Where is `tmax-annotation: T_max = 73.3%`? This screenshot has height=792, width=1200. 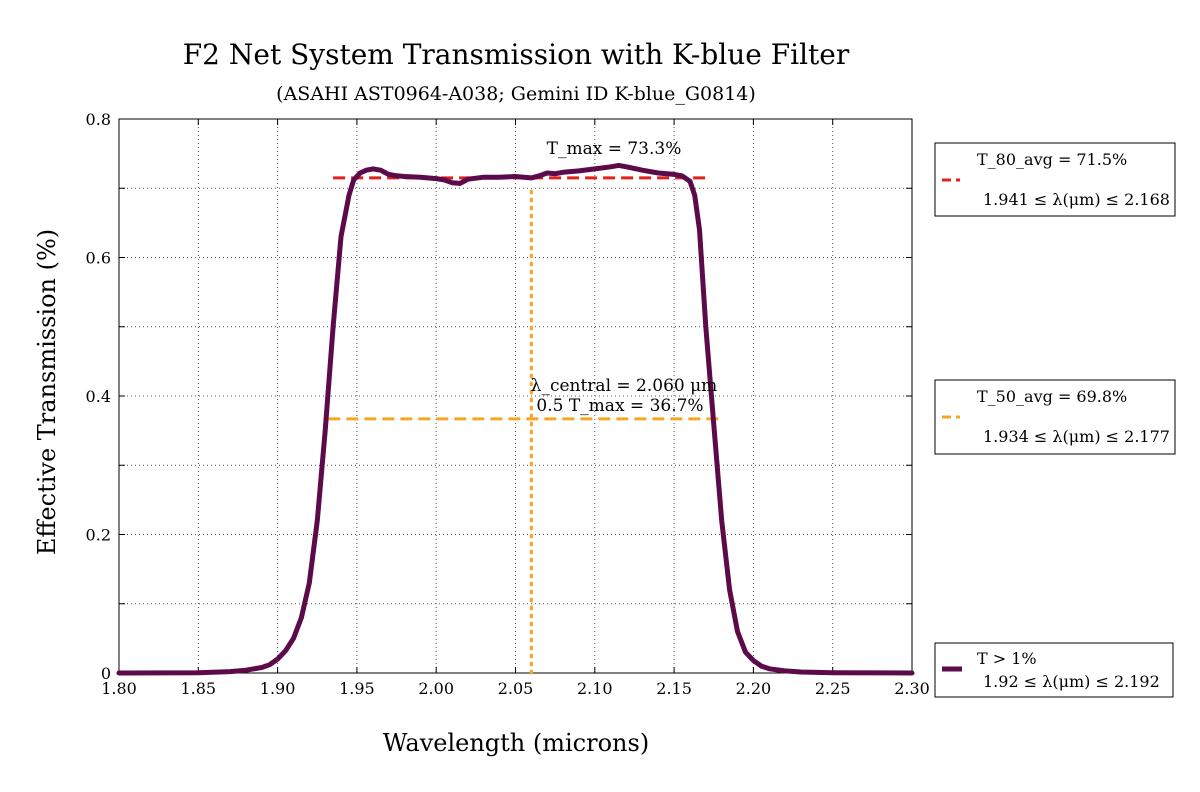
tmax-annotation: T_max = 73.3% is located at coordinates (614, 149).